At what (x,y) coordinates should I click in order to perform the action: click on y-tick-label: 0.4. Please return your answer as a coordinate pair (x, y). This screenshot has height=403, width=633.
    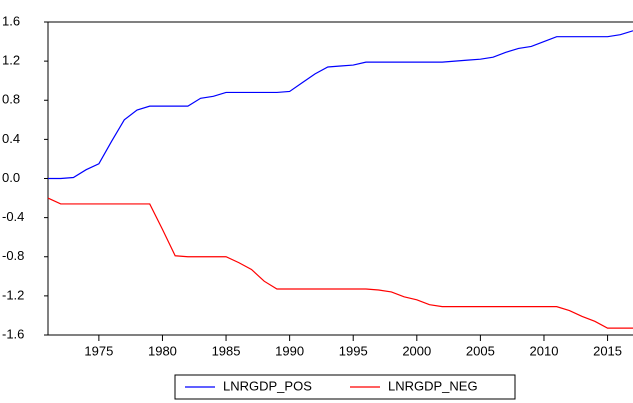
    Looking at the image, I should click on (11, 138).